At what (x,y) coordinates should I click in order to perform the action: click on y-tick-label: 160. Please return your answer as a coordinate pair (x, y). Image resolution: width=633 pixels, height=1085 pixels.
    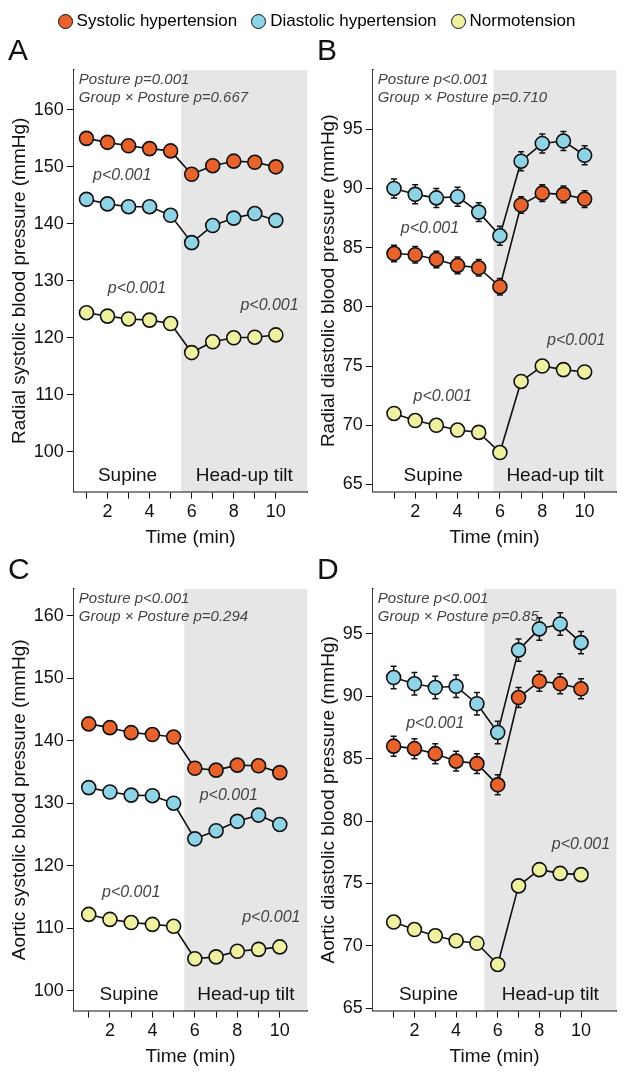
    Looking at the image, I should click on (48, 108).